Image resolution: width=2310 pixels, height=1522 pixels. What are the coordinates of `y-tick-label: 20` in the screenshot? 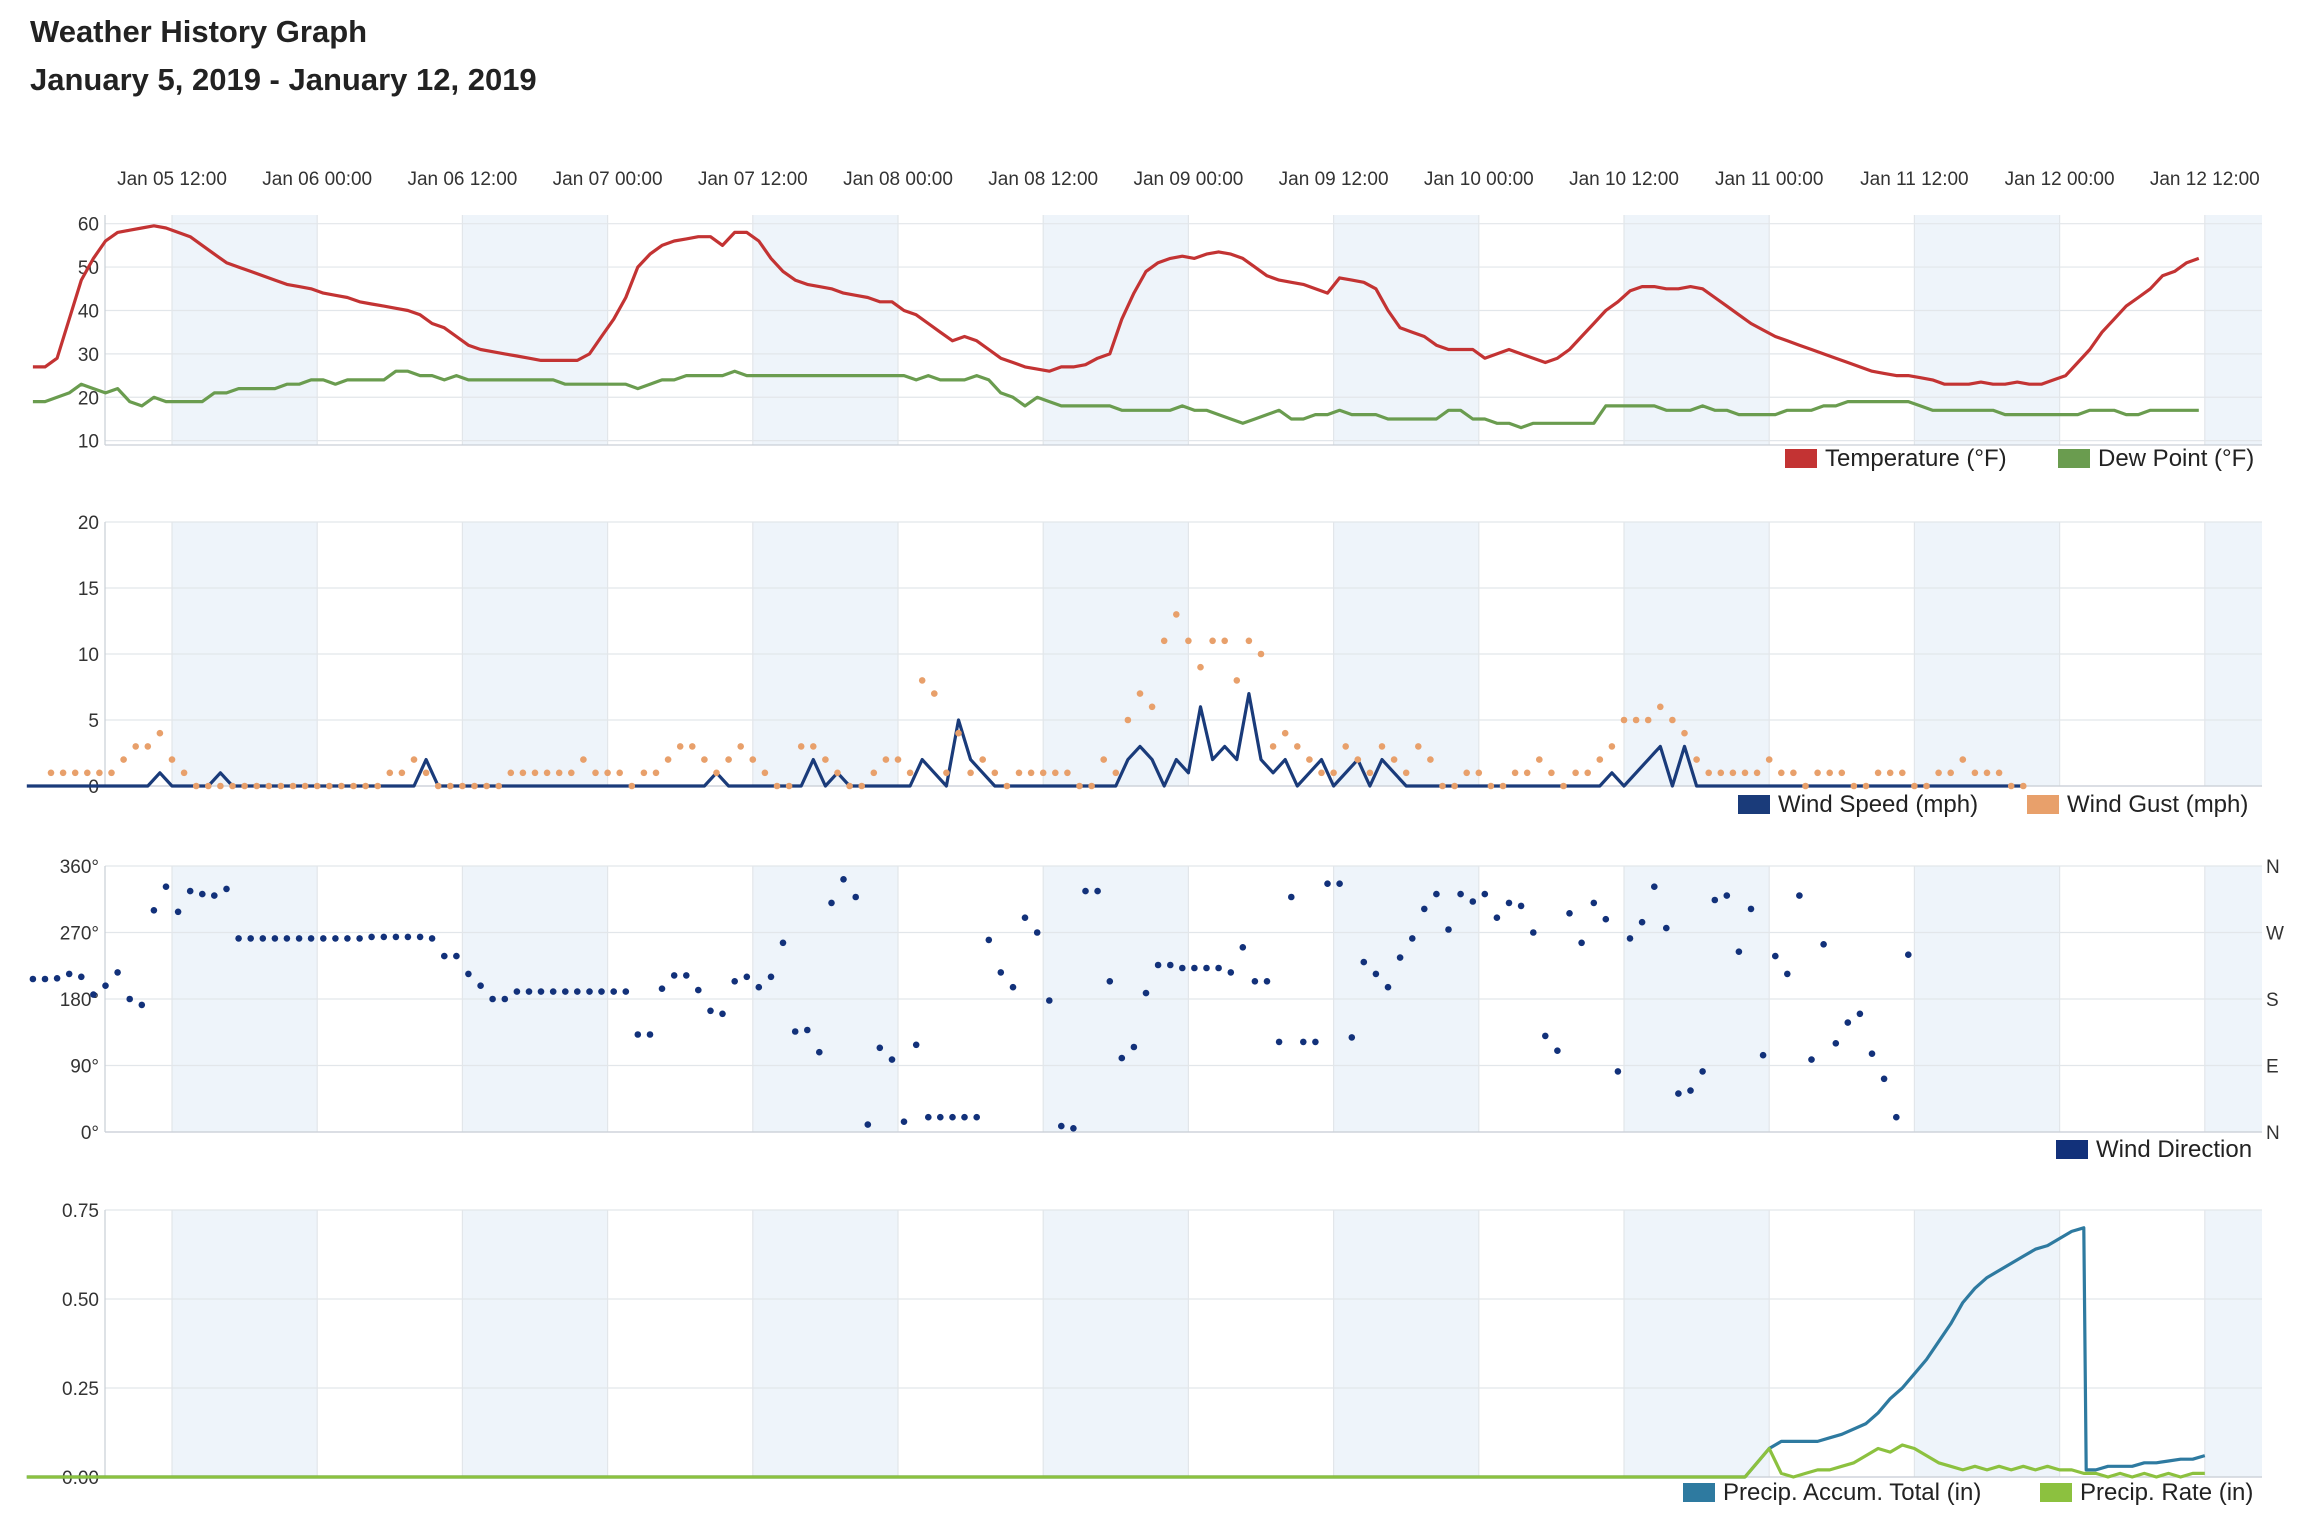 It's located at (88, 523).